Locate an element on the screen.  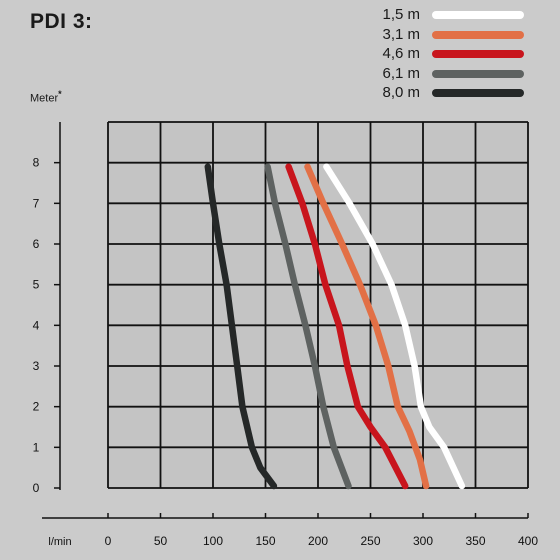
legend-label: 8,0 m is located at coordinates (401, 92).